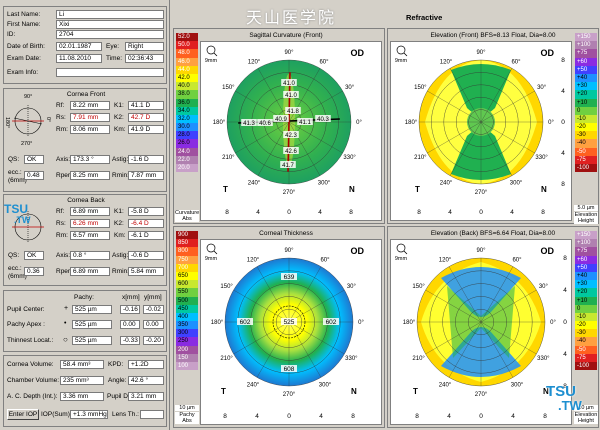  Describe the element at coordinates (187, 143) in the screenshot. I see `scale-step: 26.0` at that location.